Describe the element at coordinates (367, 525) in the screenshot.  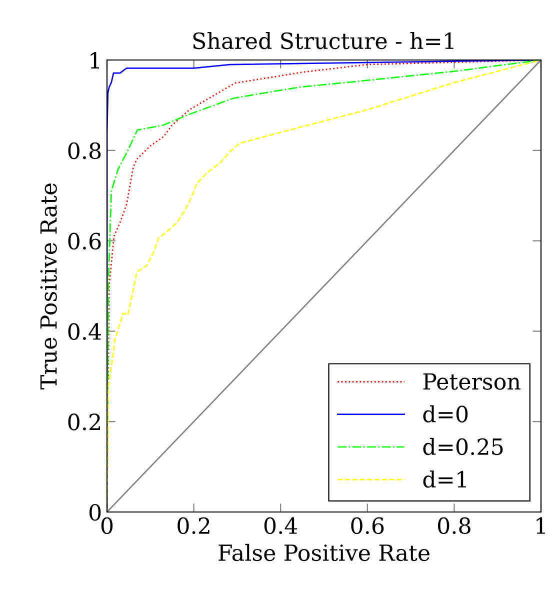
I see `x-tick-label: 0.6` at that location.